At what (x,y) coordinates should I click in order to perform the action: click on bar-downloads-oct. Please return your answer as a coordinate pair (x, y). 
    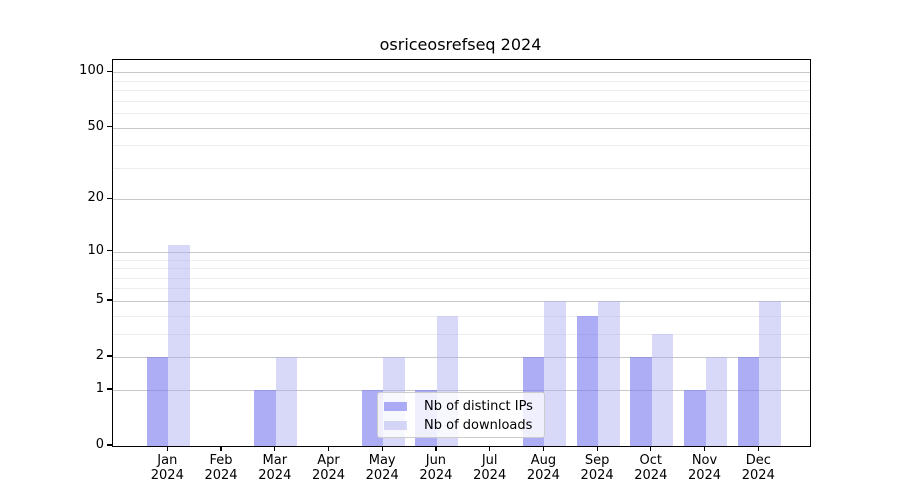
    Looking at the image, I should click on (662, 389).